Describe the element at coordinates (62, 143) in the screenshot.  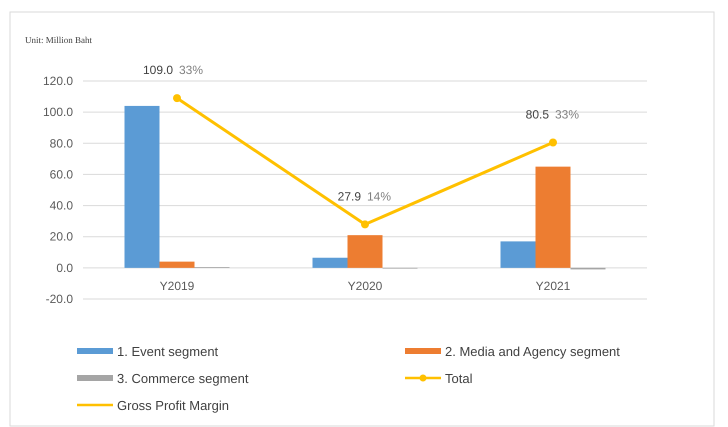
I see `y-tick-label: 80.0` at that location.